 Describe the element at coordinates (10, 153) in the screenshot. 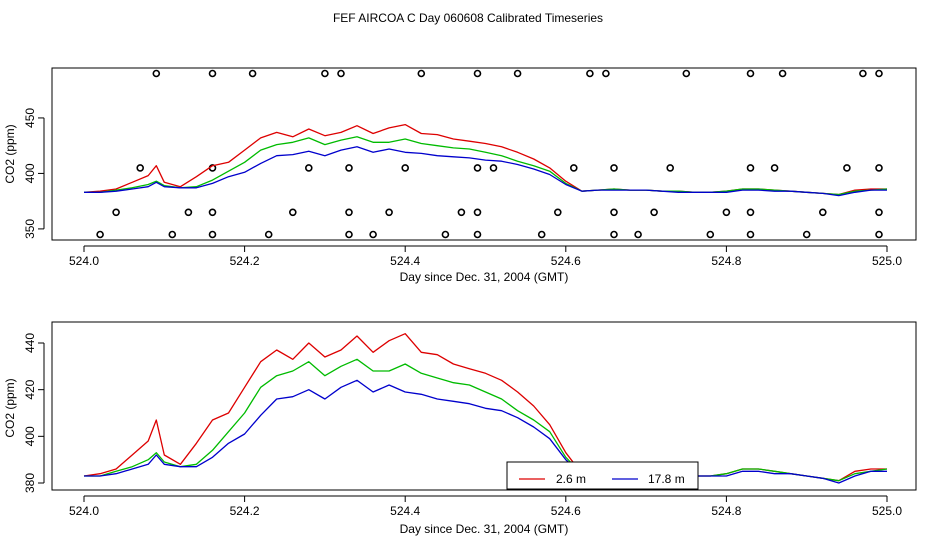

I see `y-axis-label-top: CO2 (ppm)` at that location.